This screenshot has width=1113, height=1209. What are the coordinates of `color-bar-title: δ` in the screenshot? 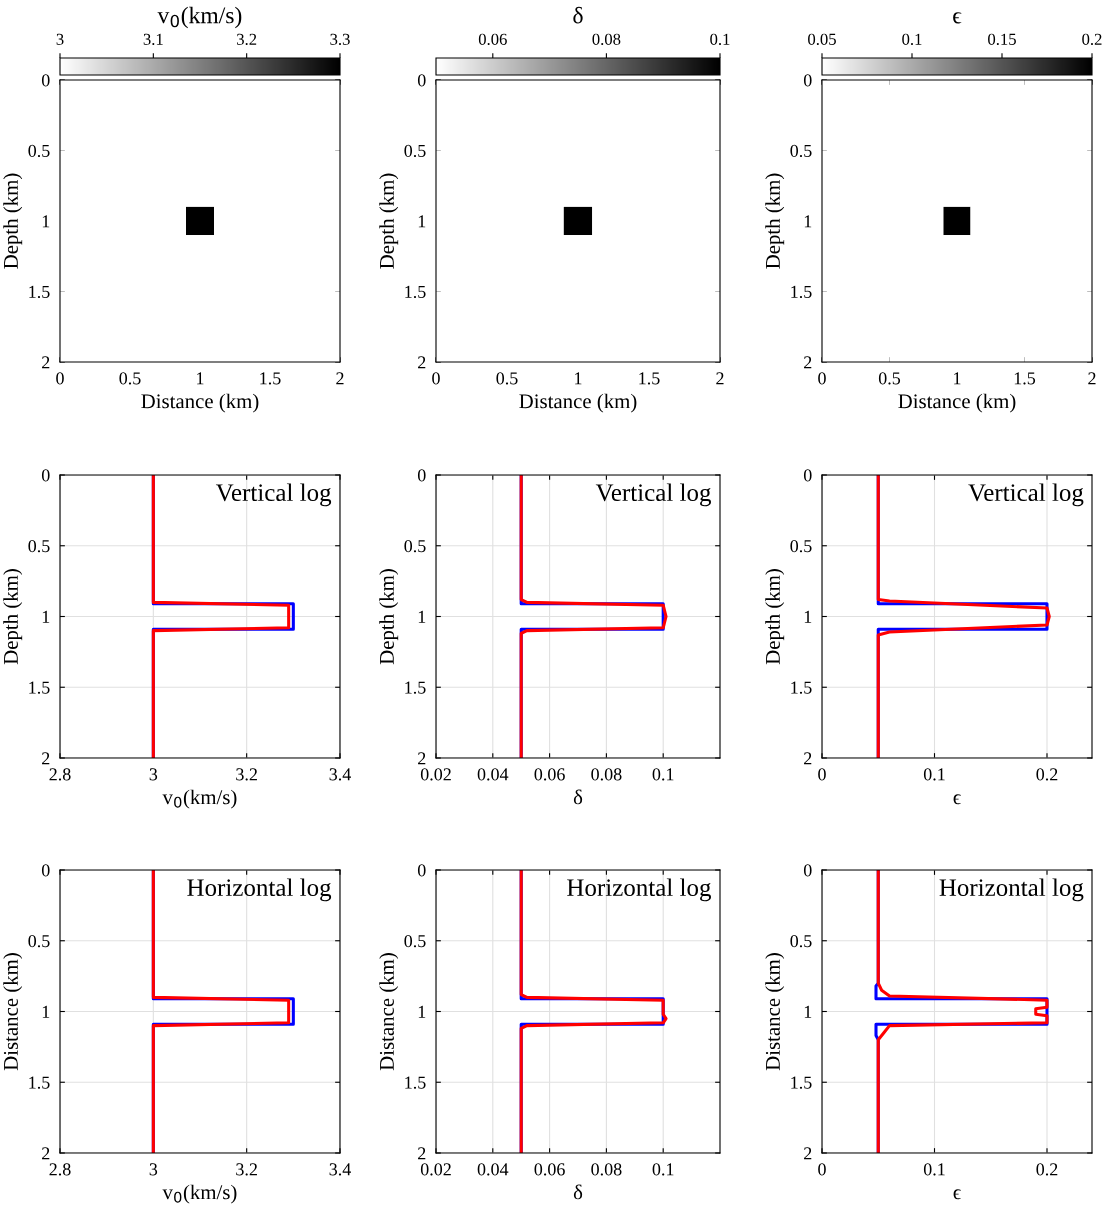 It's located at (578, 15).